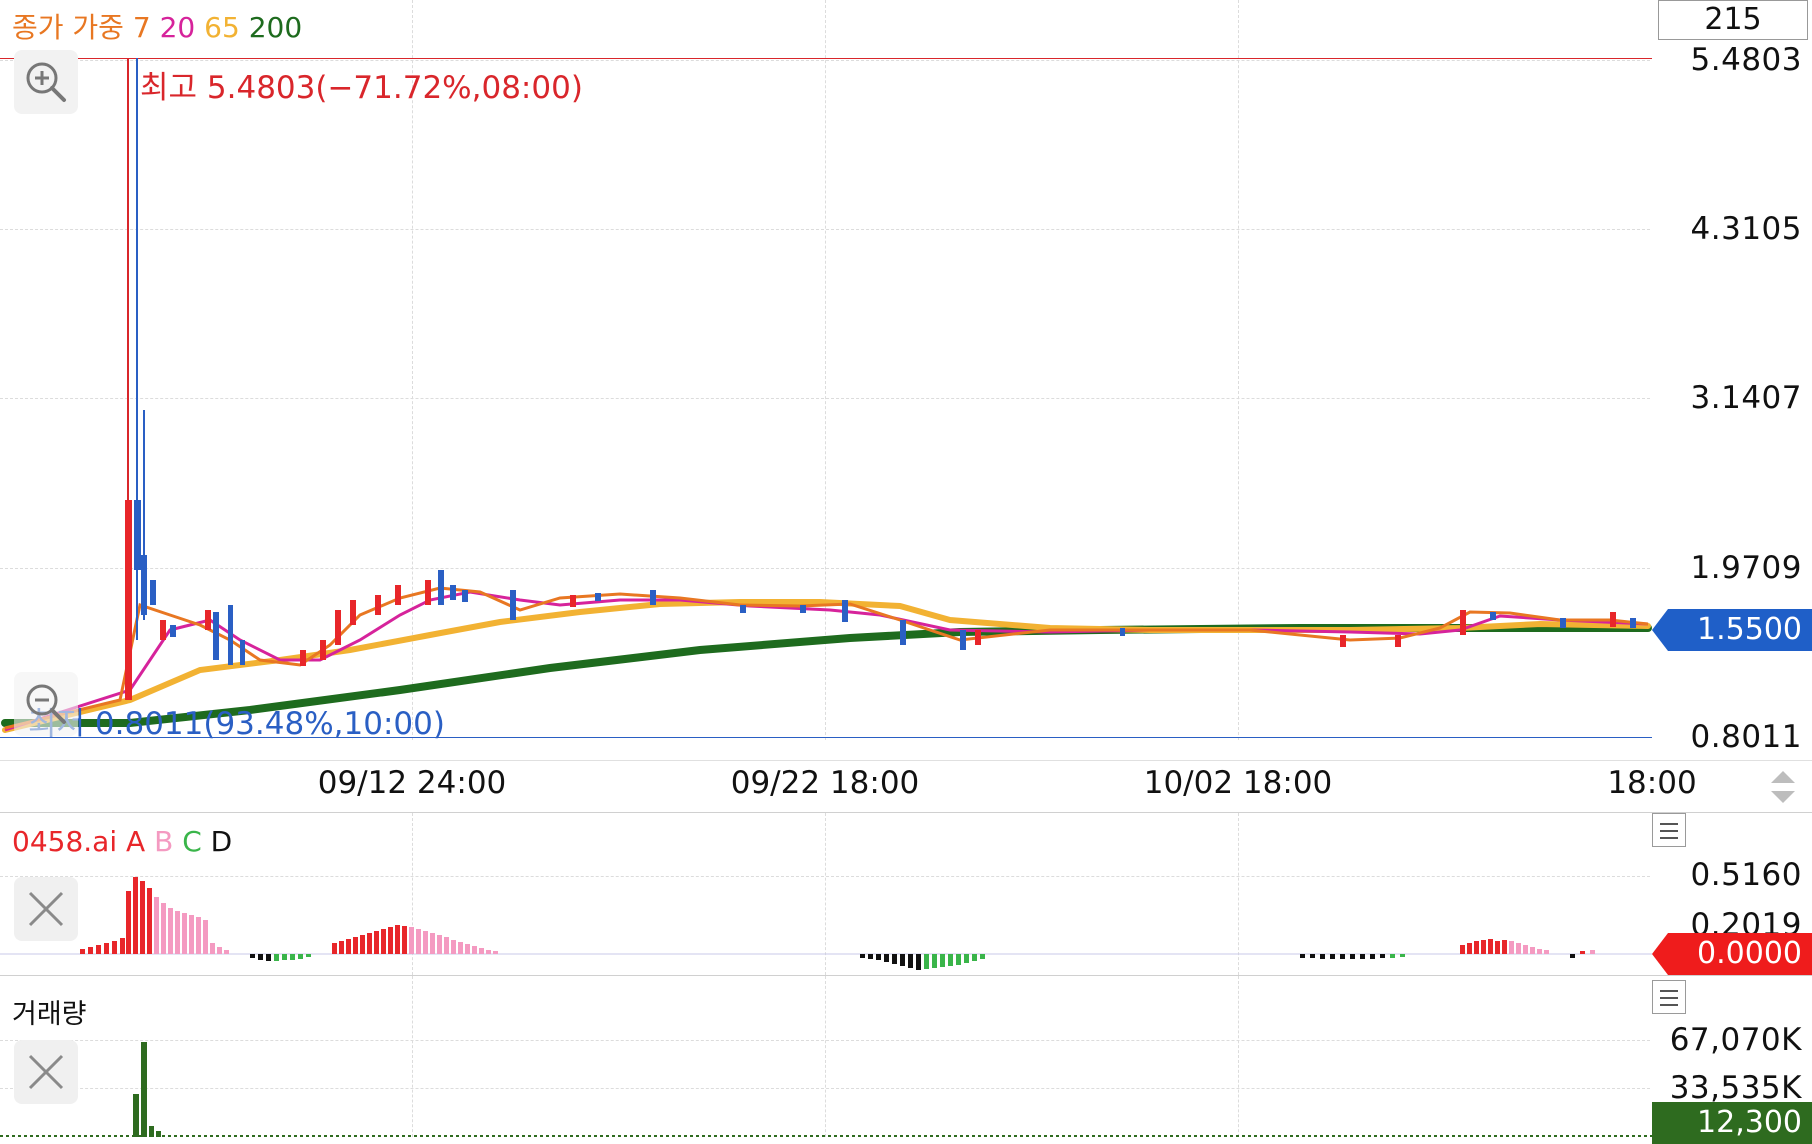 Image resolution: width=1812 pixels, height=1144 pixels. What do you see at coordinates (1746, 229) in the screenshot?
I see `y-tick: 4.3105` at bounding box center [1746, 229].